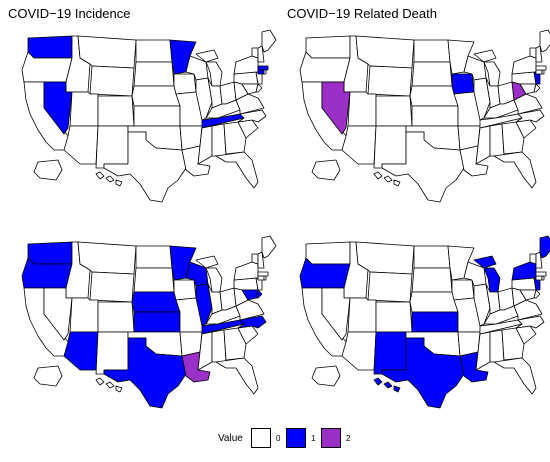 This screenshot has width=550, height=462. Describe the element at coordinates (278, 438) in the screenshot. I see `legend-label-0: 0` at that location.